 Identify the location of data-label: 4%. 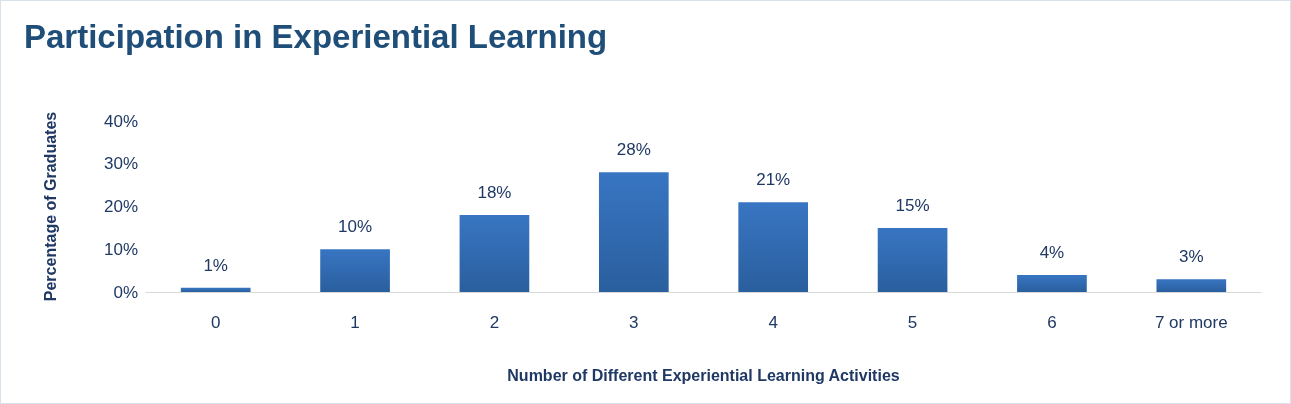
(1052, 252).